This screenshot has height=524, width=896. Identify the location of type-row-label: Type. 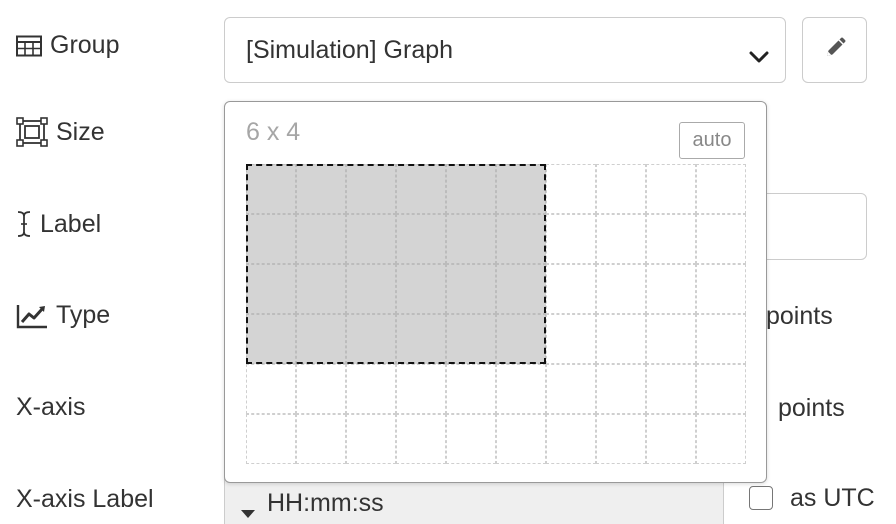
(63, 315).